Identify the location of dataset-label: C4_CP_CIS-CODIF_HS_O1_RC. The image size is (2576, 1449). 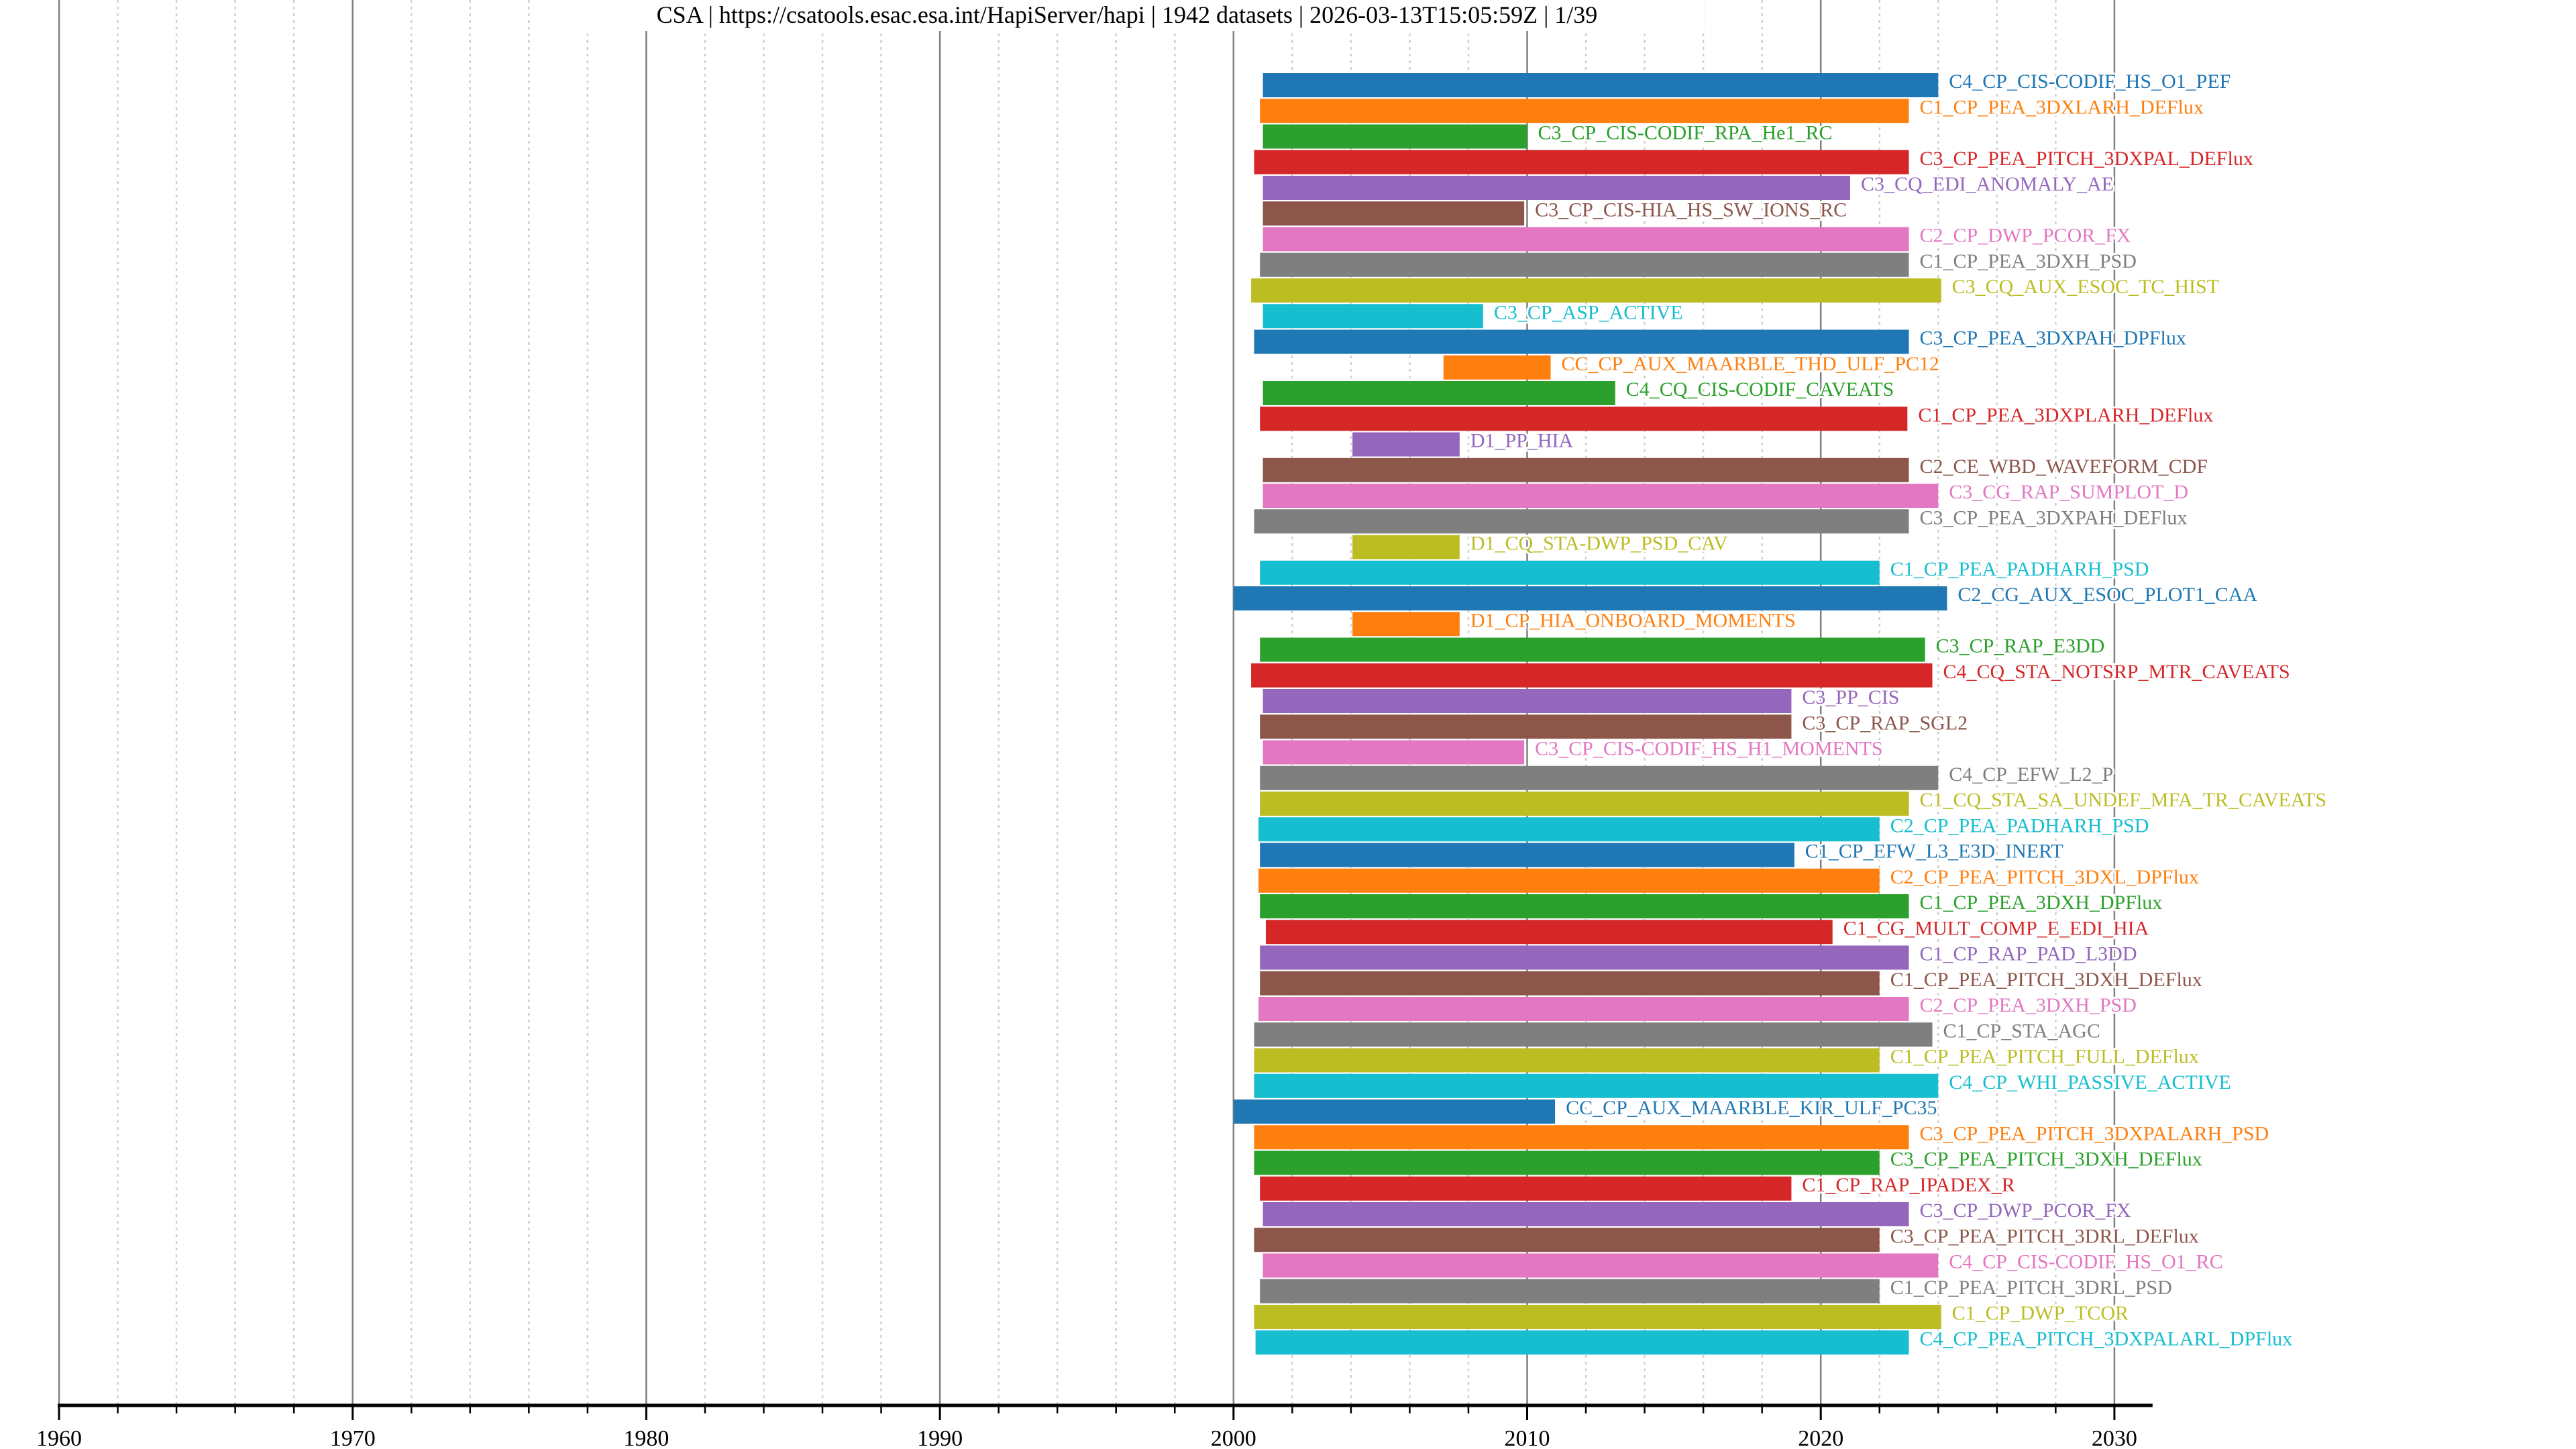
(2085, 1262).